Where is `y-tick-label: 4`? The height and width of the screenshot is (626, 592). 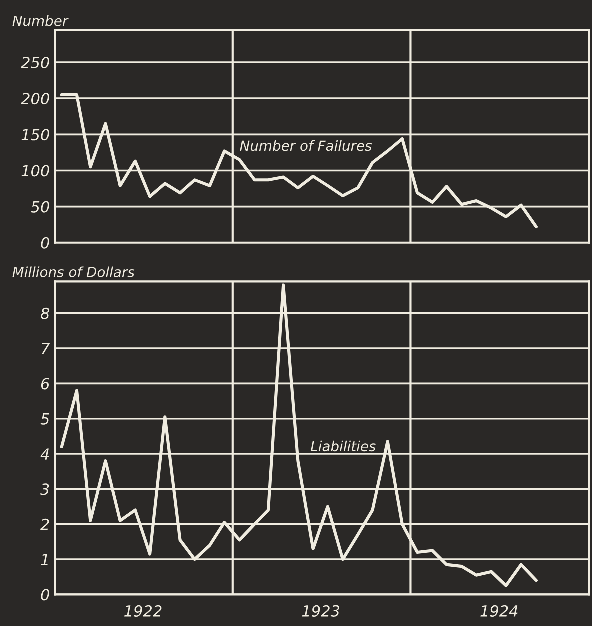 y-tick-label: 4 is located at coordinates (45, 454).